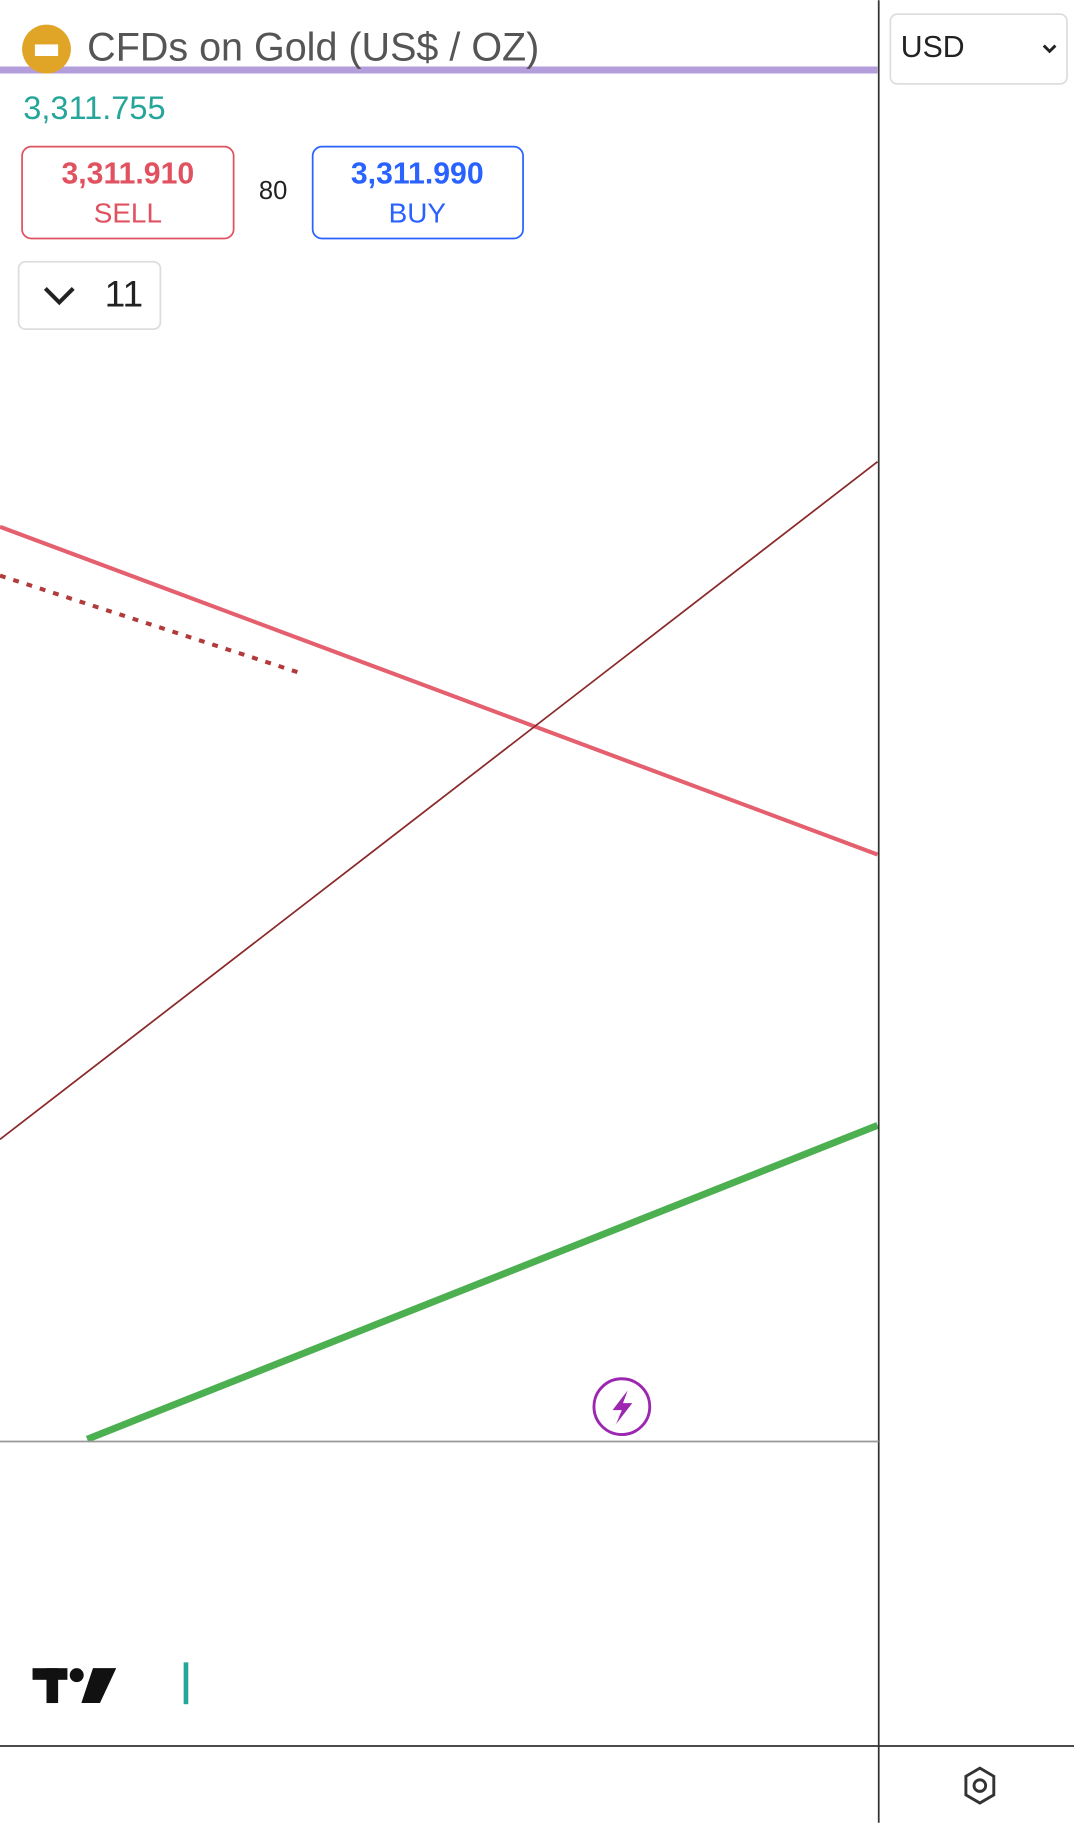  Describe the element at coordinates (622, 1407) in the screenshot. I see `lightning-icon` at that location.